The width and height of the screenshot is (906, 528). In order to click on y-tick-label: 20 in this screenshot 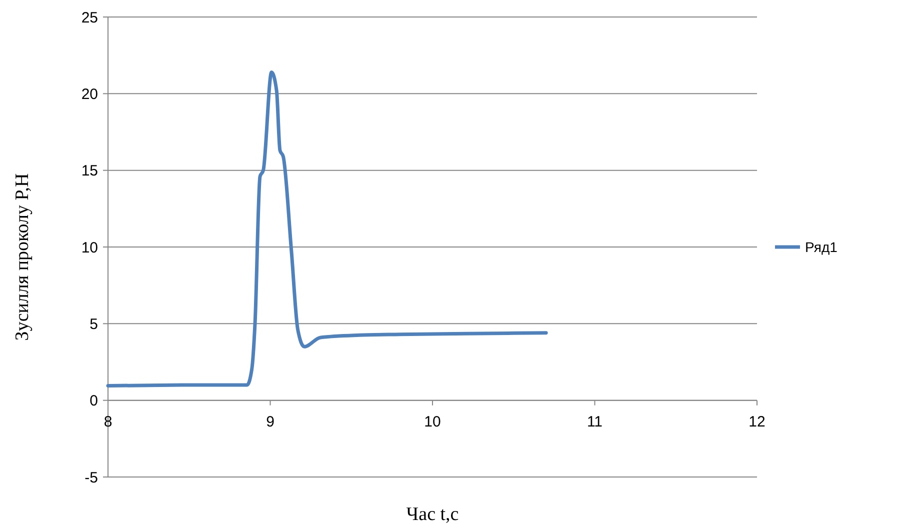, I will do `click(89, 94)`.